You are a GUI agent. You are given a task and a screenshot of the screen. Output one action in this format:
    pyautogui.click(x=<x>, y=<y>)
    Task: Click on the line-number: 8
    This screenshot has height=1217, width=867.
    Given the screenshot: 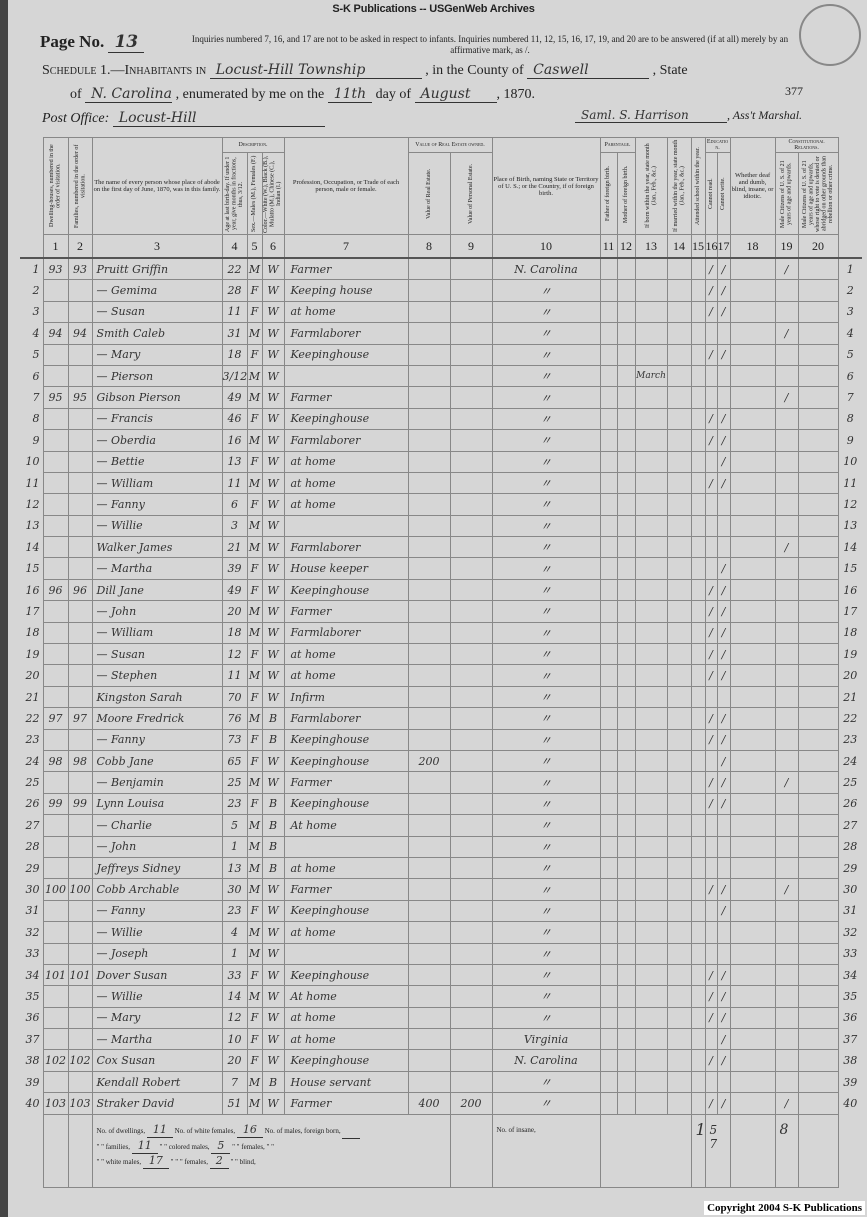 What is the action you would take?
    pyautogui.click(x=36, y=419)
    